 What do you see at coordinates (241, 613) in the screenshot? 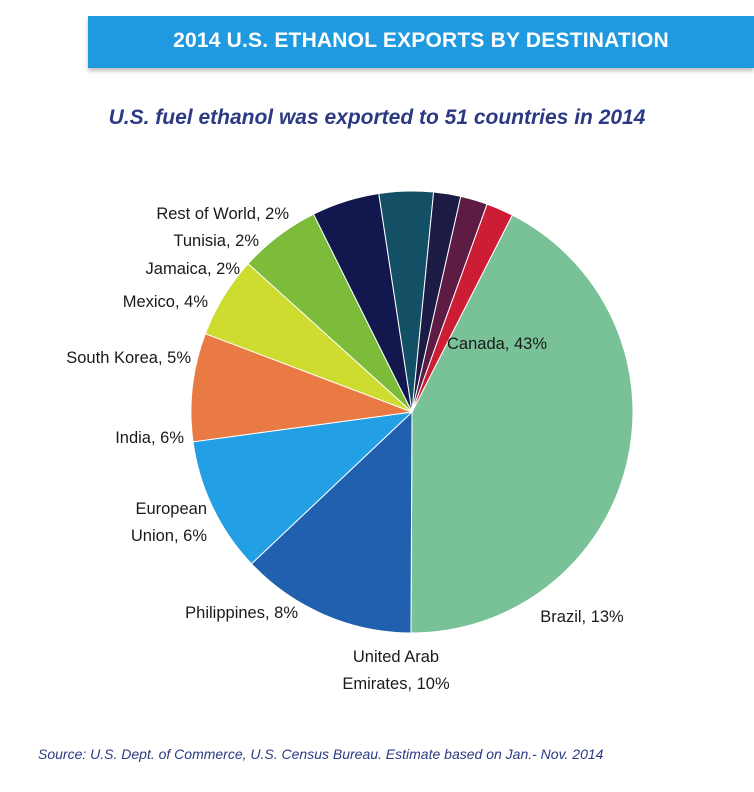
I see `slice-label-philippines: Philippines, 8%` at bounding box center [241, 613].